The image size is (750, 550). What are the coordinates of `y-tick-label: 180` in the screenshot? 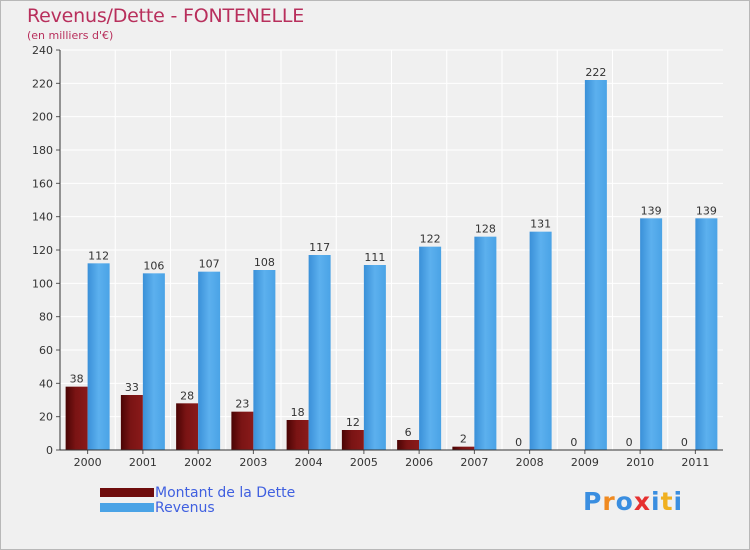 It's located at (42, 150).